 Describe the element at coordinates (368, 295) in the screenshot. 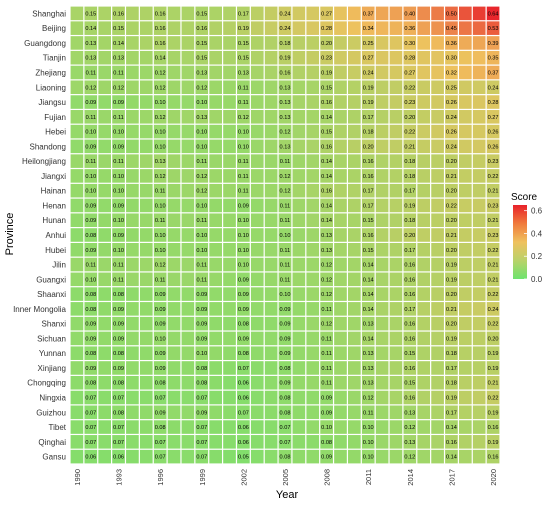

I see `cell-value-label: 0.14` at that location.